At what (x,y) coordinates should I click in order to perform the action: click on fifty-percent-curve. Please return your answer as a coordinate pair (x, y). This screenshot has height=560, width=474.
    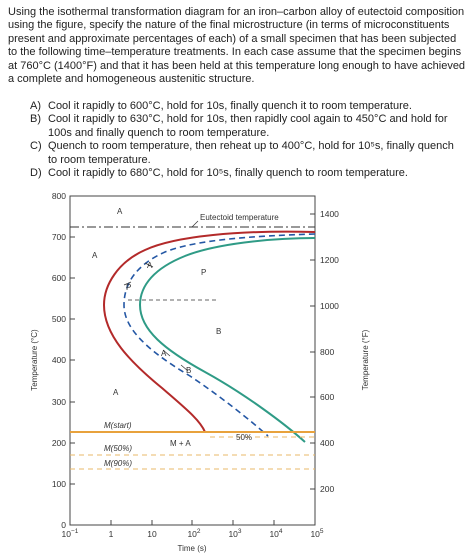
    Looking at the image, I should click on (219, 335).